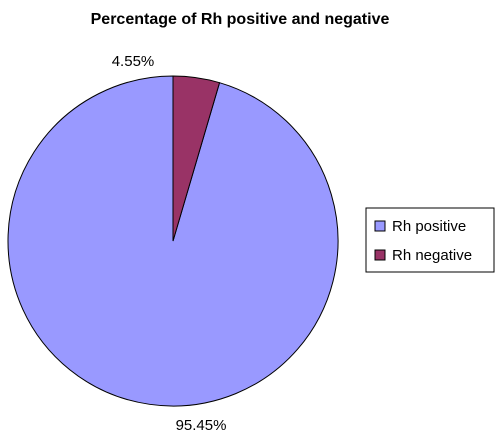 This screenshot has width=500, height=440. Describe the element at coordinates (240, 19) in the screenshot. I see `chart-title: Percentage of Rh positive and negative` at that location.